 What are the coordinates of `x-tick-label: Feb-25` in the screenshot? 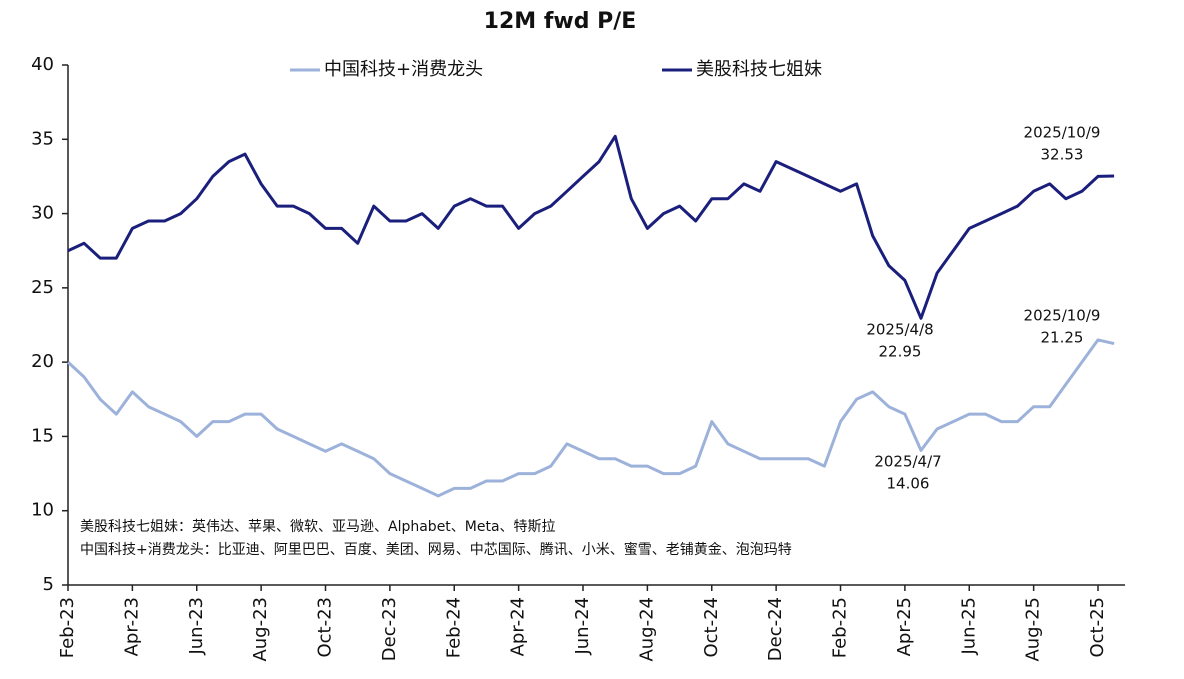 It's located at (840, 627).